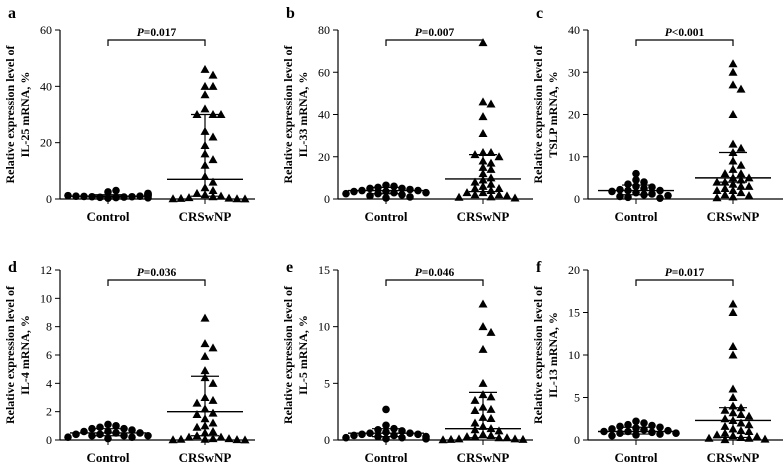  I want to click on y-tick-label: 8, so click(49, 327).